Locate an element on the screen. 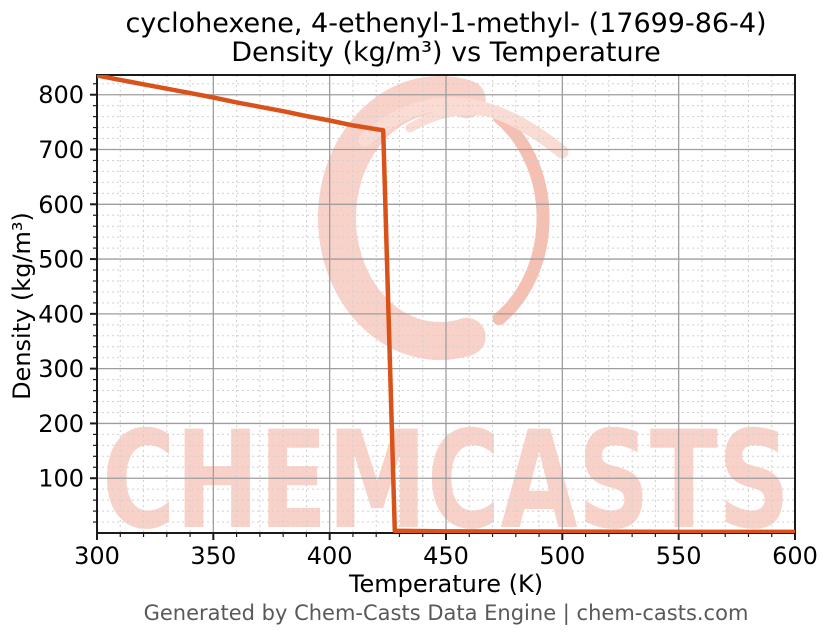  watermark-logo-c-icon is located at coordinates (402, 218).